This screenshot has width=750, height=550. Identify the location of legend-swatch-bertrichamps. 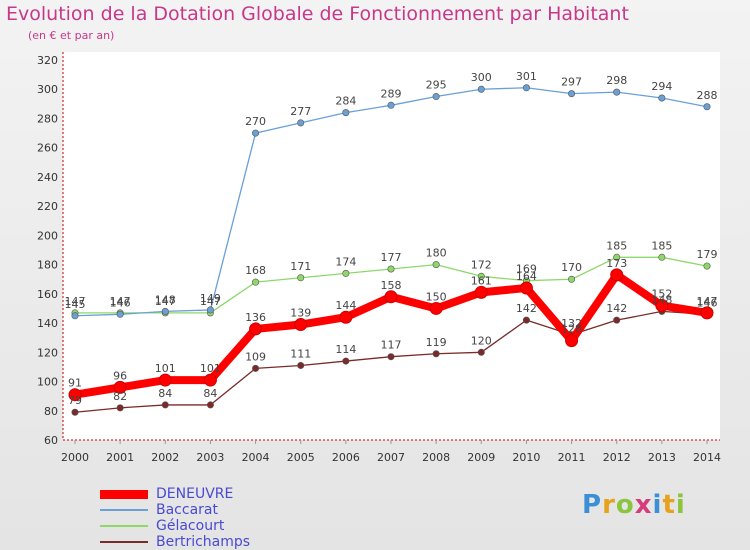
(124, 542).